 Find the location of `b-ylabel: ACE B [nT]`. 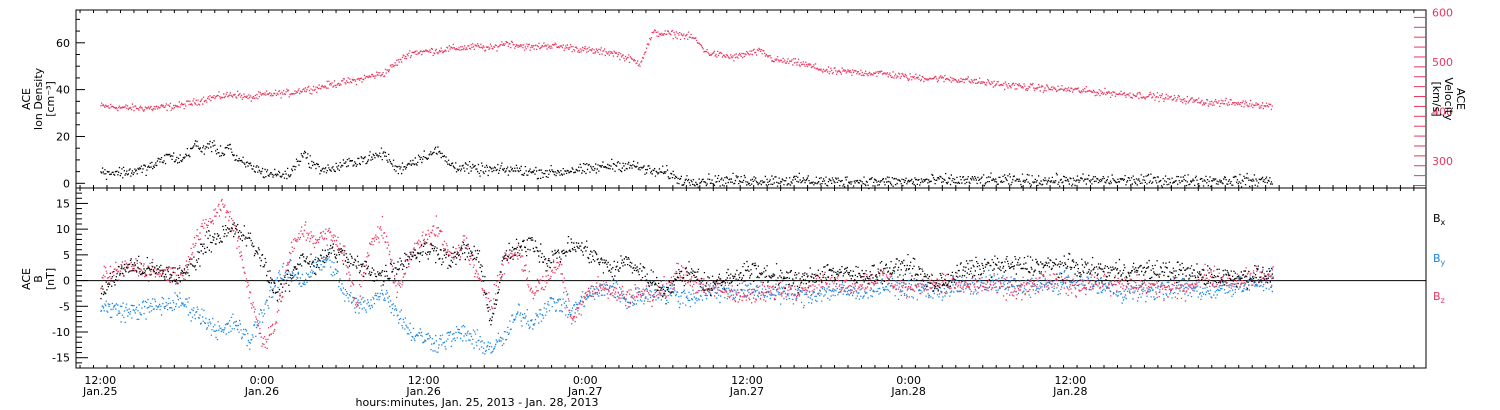

b-ylabel: ACE B [nT] is located at coordinates (38, 279).